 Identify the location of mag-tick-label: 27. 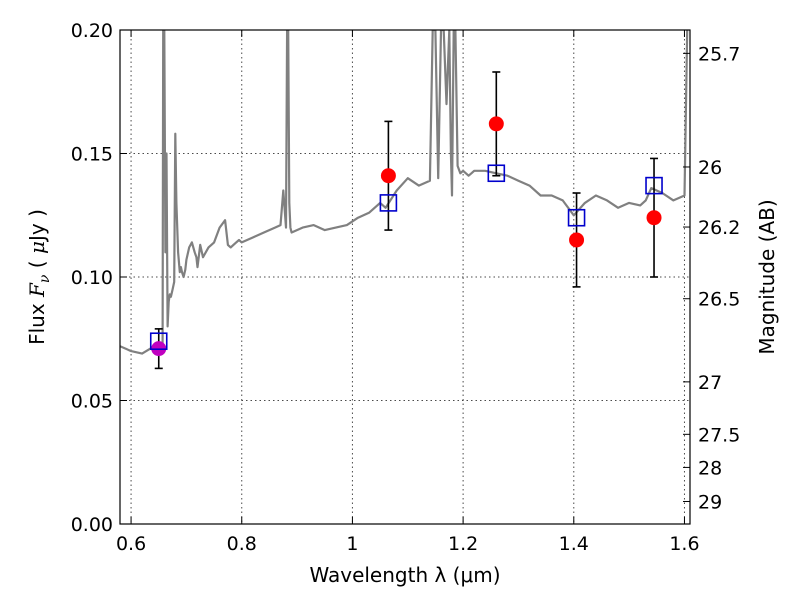
(710, 383).